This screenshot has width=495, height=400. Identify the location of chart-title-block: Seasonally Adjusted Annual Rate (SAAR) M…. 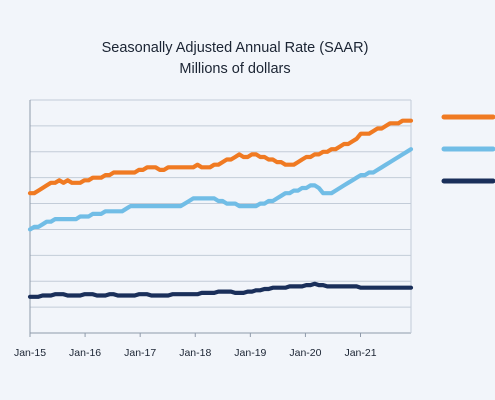
(235, 59).